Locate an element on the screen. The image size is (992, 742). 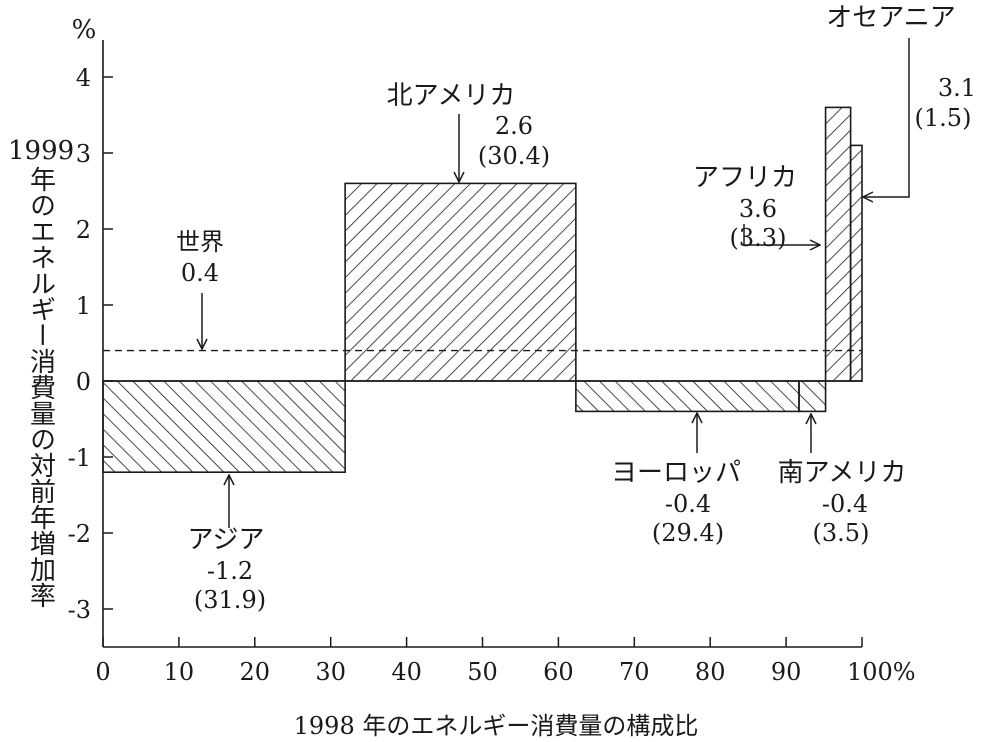
africa-value-label: 3.6 is located at coordinates (758, 209).